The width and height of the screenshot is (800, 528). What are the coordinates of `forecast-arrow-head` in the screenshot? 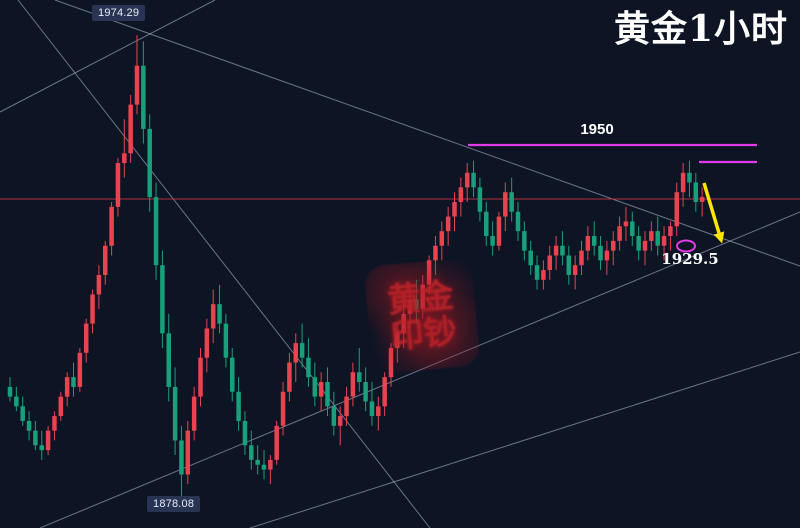 It's located at (719, 237).